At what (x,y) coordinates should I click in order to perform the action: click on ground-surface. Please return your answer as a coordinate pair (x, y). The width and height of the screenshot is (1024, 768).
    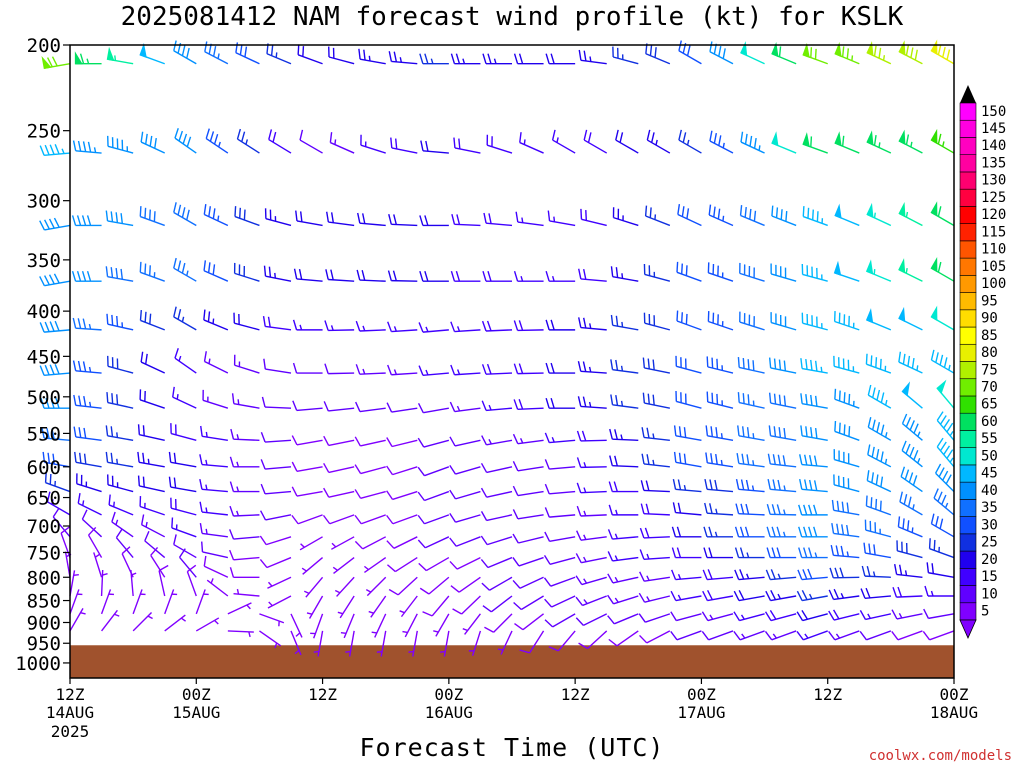
    Looking at the image, I should click on (512, 661).